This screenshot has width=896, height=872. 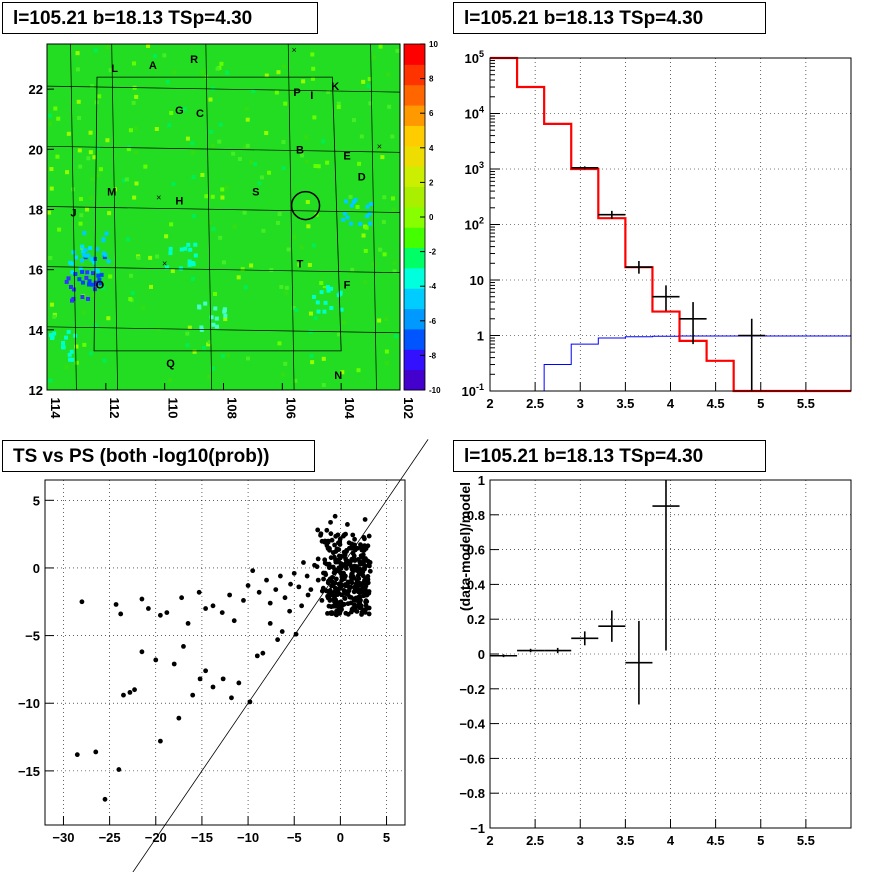 I want to click on colorbar-tick-label: -10, so click(x=435, y=390).